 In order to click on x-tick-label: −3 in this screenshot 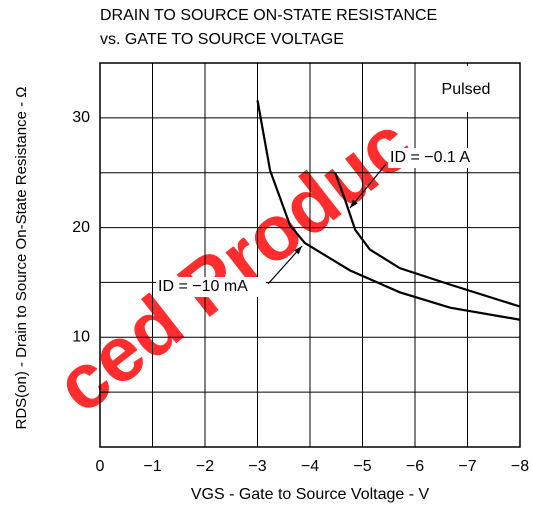, I will do `click(257, 466)`.